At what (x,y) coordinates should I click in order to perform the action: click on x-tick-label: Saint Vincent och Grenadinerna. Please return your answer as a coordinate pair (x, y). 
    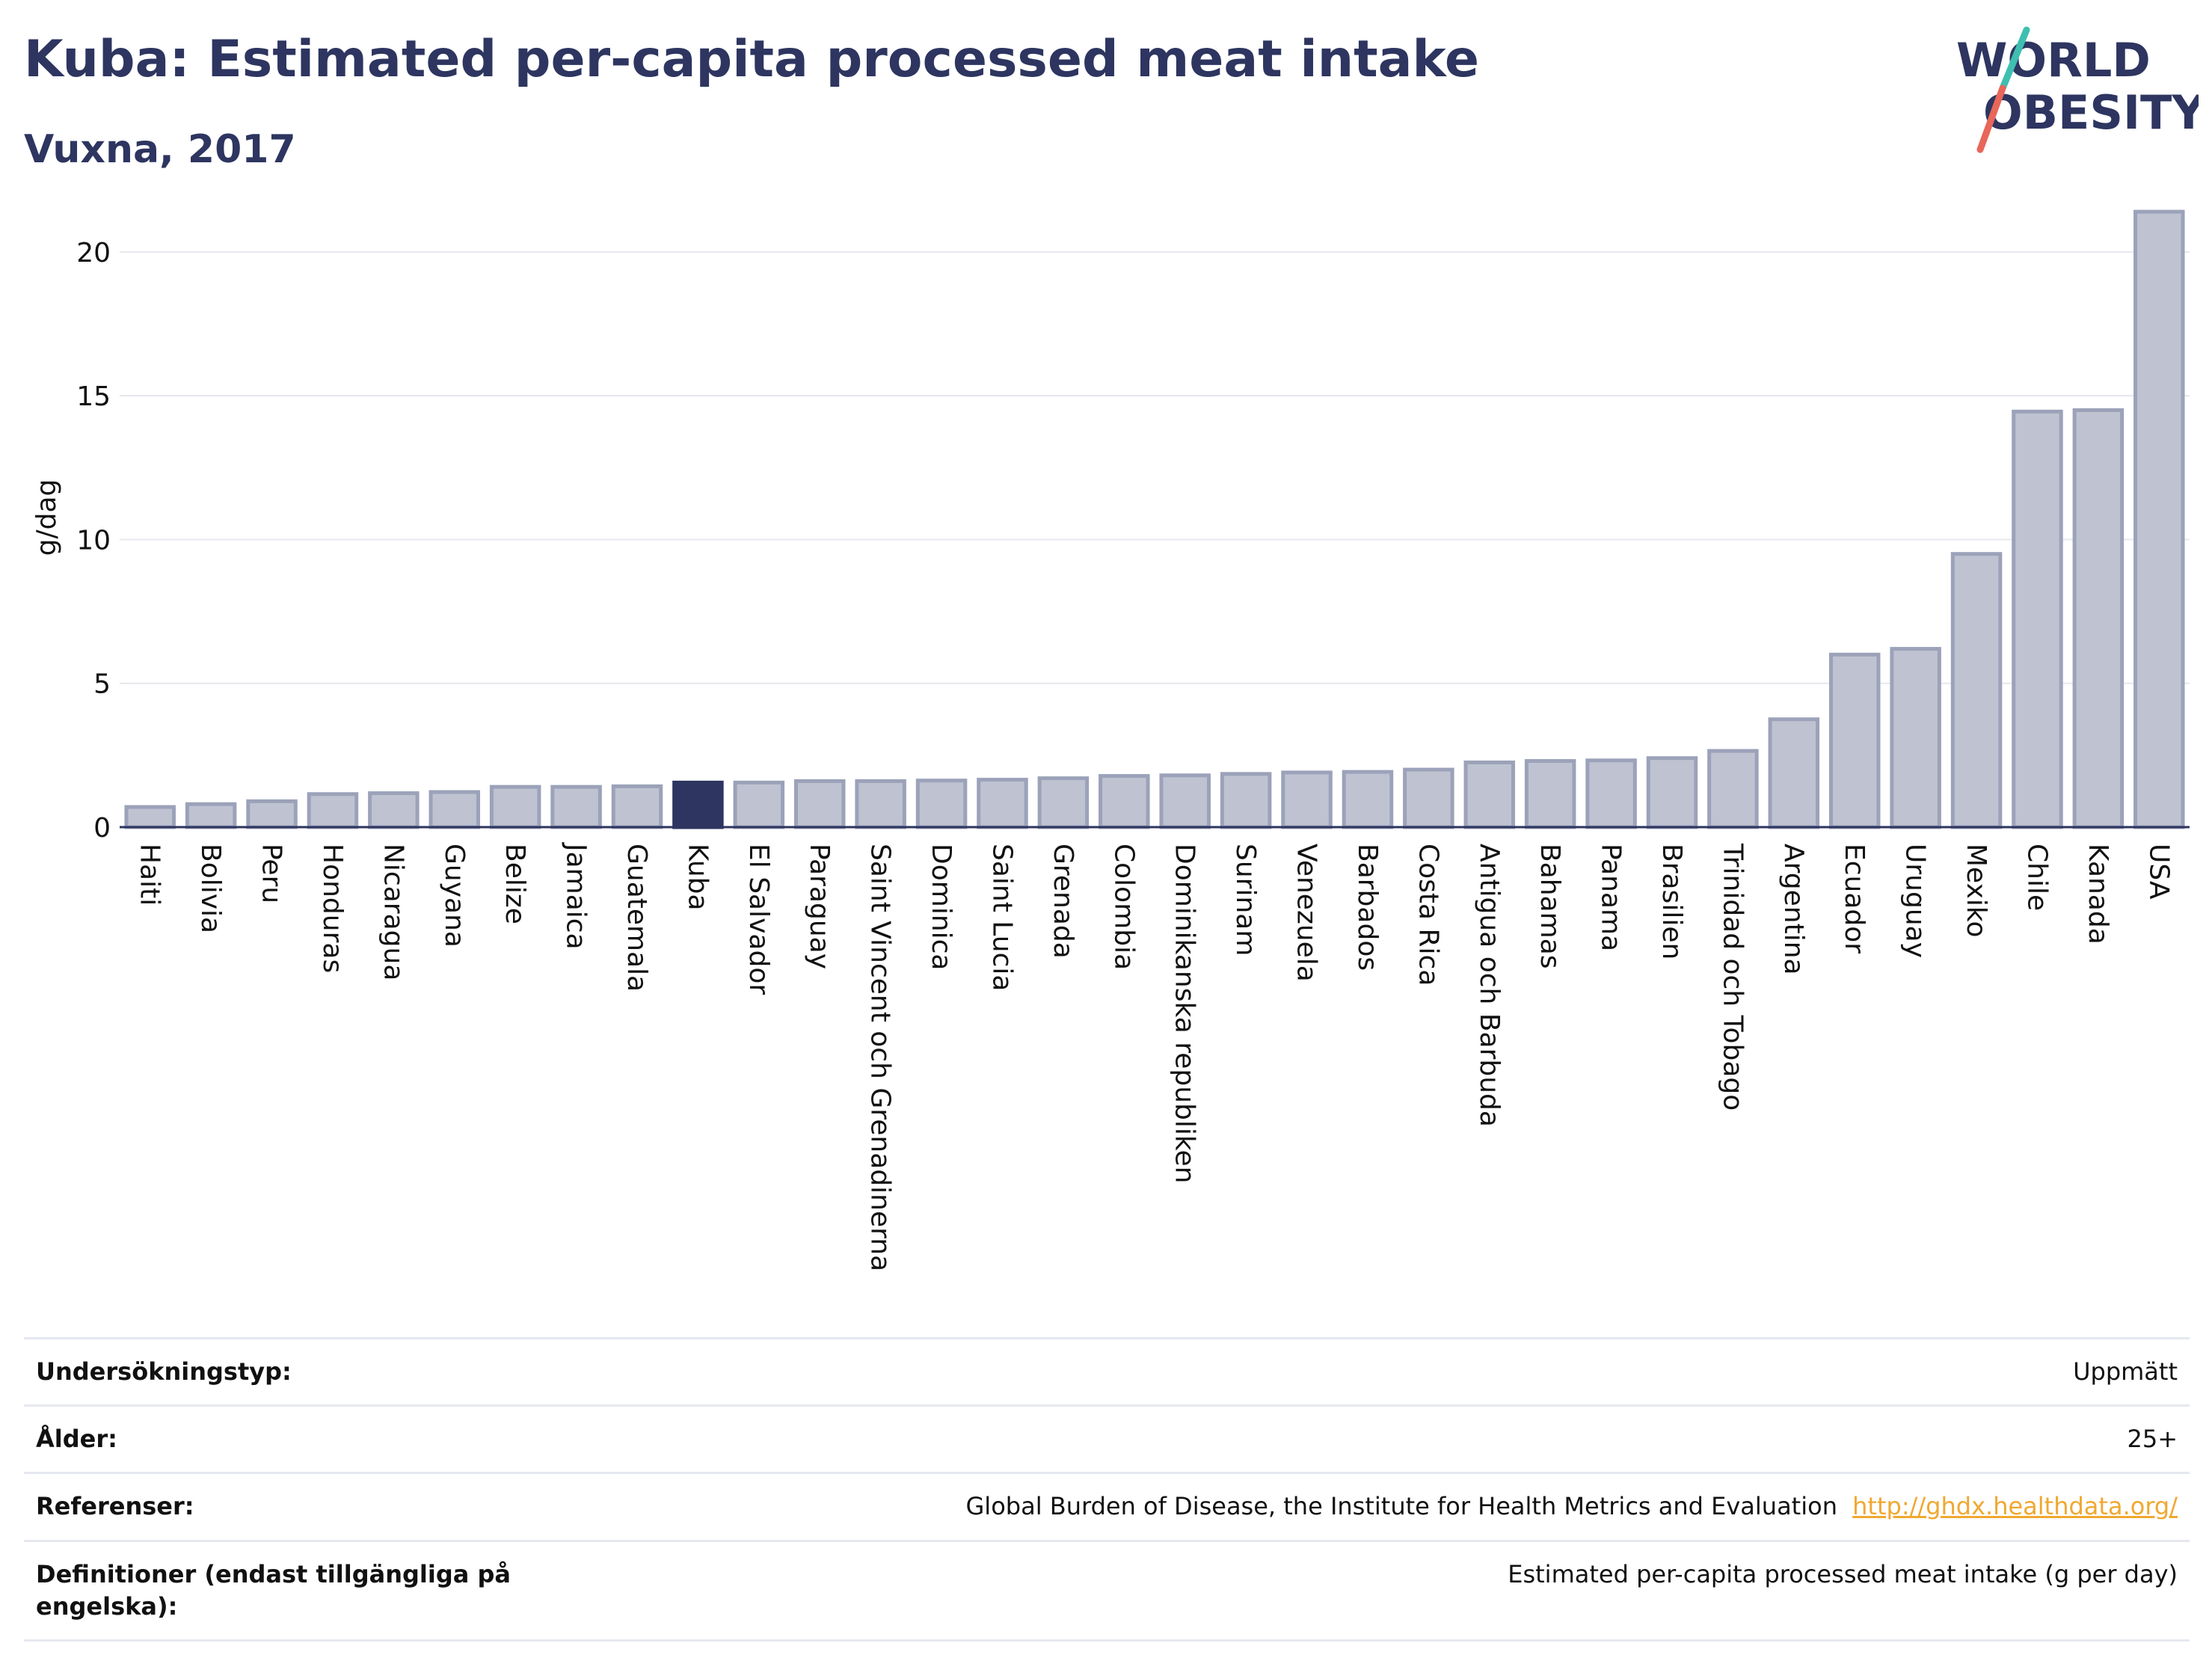
    Looking at the image, I should click on (880, 1057).